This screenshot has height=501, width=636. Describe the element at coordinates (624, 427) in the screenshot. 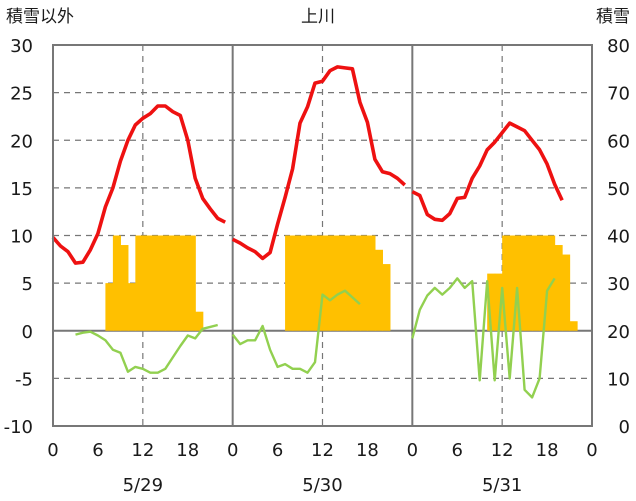

I see `right-tick-label: 0` at that location.